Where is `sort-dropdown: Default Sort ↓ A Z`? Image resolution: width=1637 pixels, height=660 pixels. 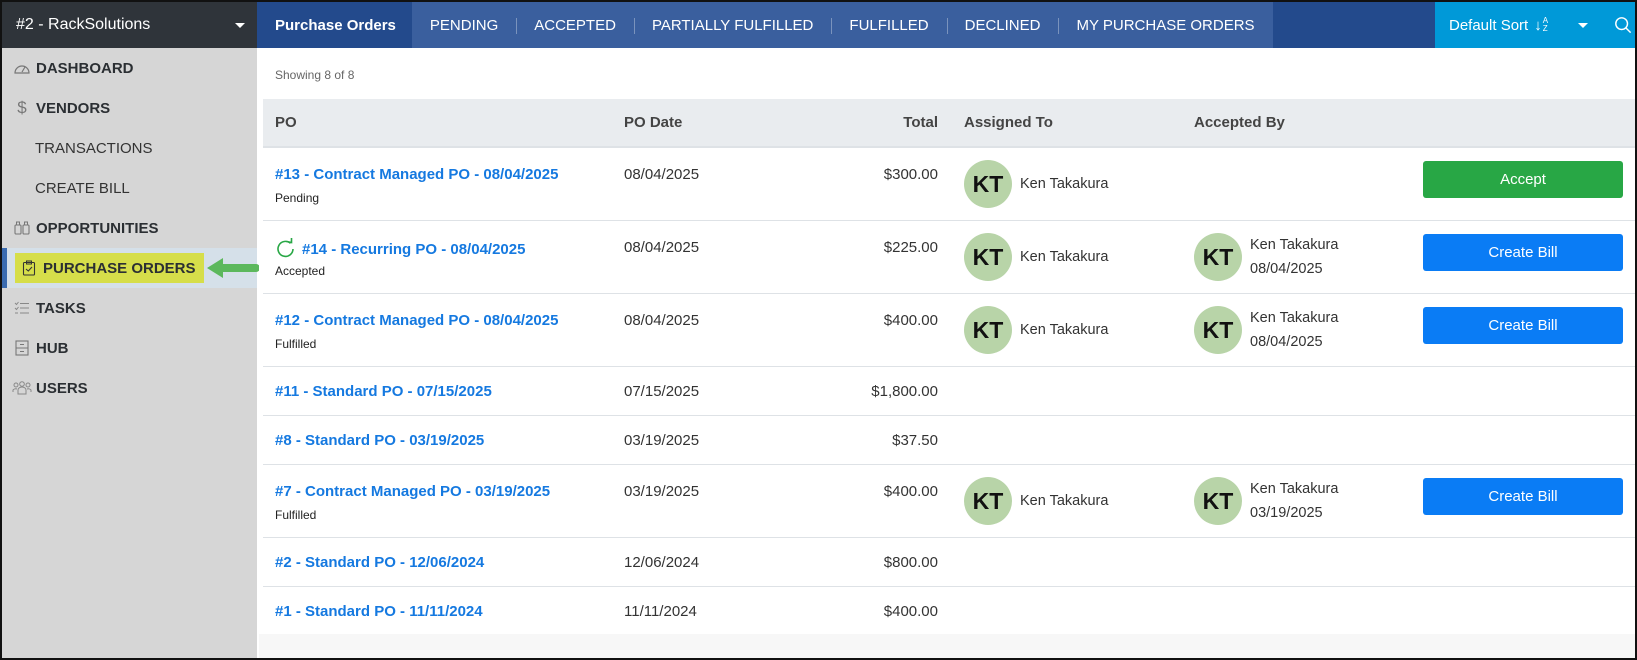
sort-dropdown: Default Sort ↓ A Z is located at coordinates (1535, 25).